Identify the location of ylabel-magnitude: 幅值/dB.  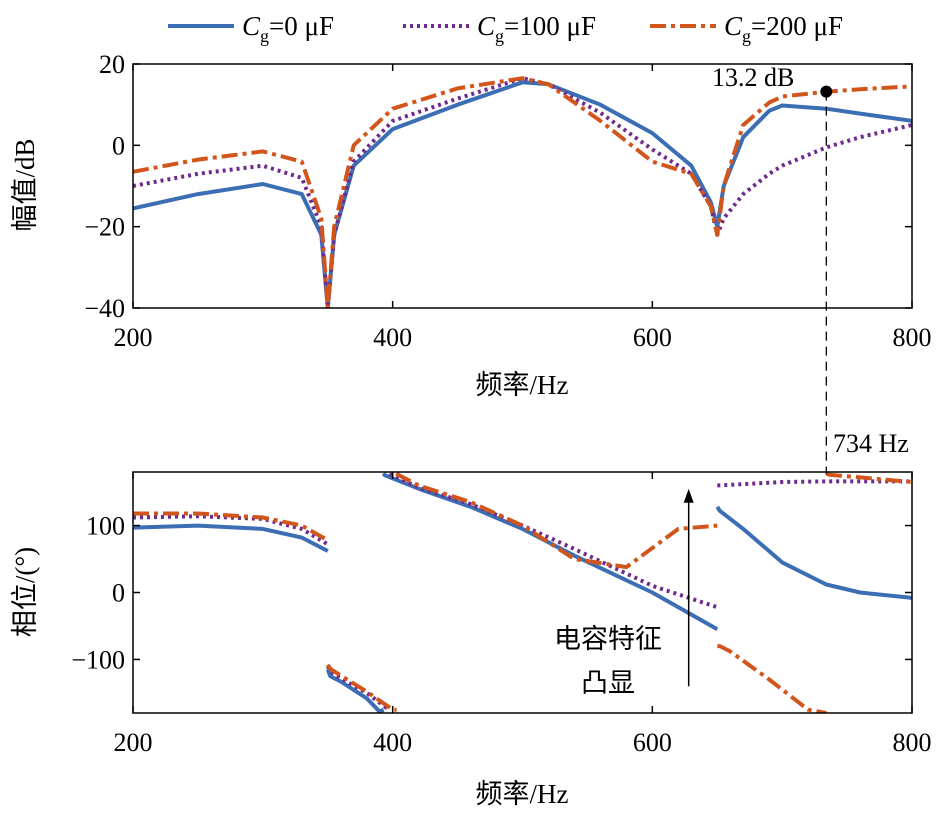
(25, 184).